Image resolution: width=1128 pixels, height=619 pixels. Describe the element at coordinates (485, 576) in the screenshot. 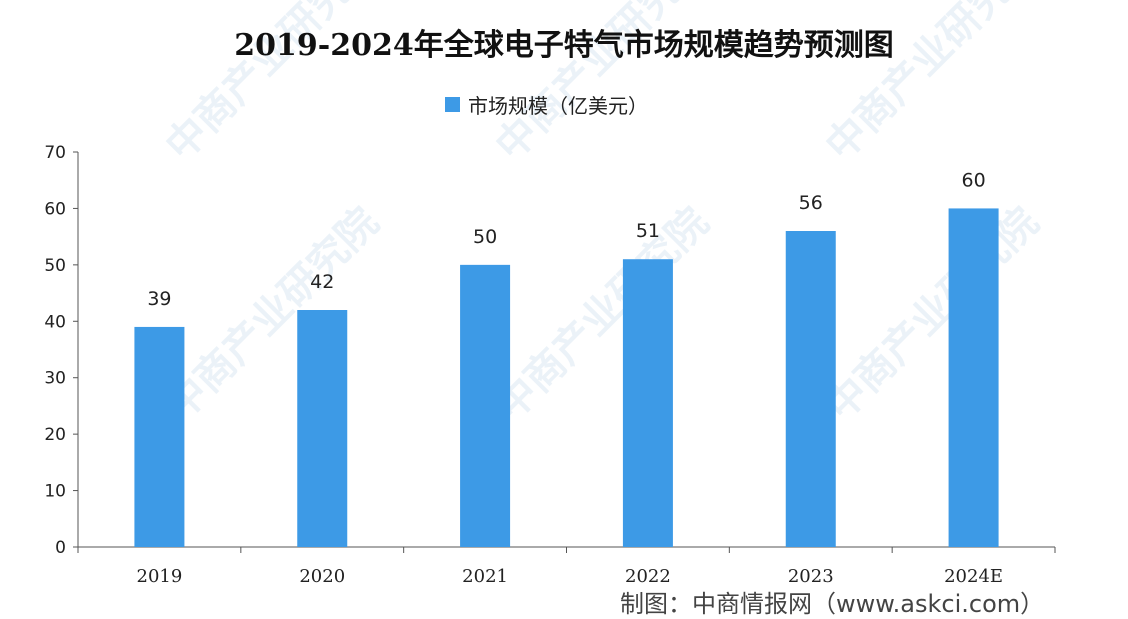

I see `x-tick-label: 2021` at that location.